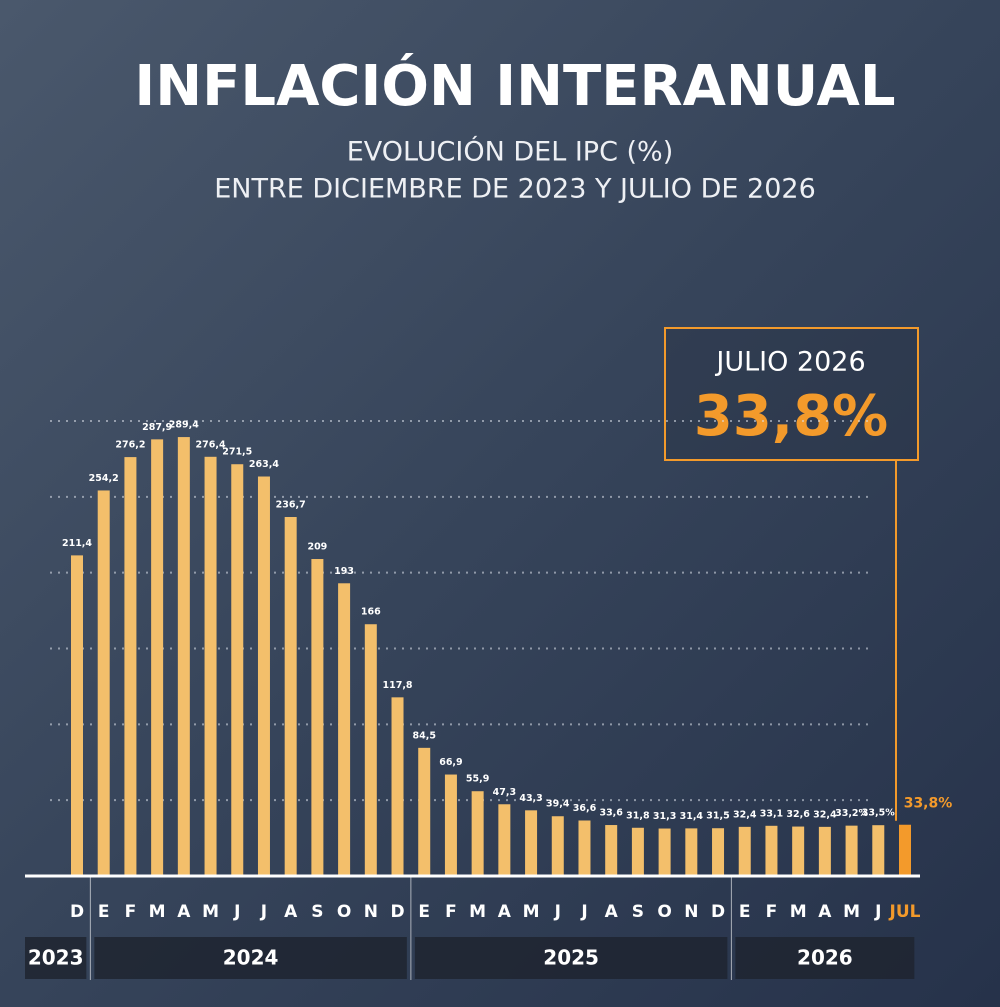 The image size is (1000, 1007). I want to click on value-label: 66,9, so click(450, 762).